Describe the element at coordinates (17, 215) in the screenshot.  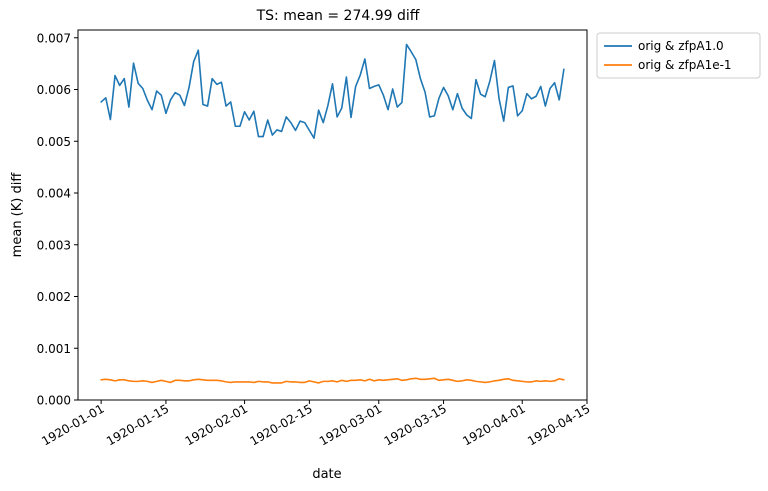
I see `y-axis-label: mean (K) diff` at that location.